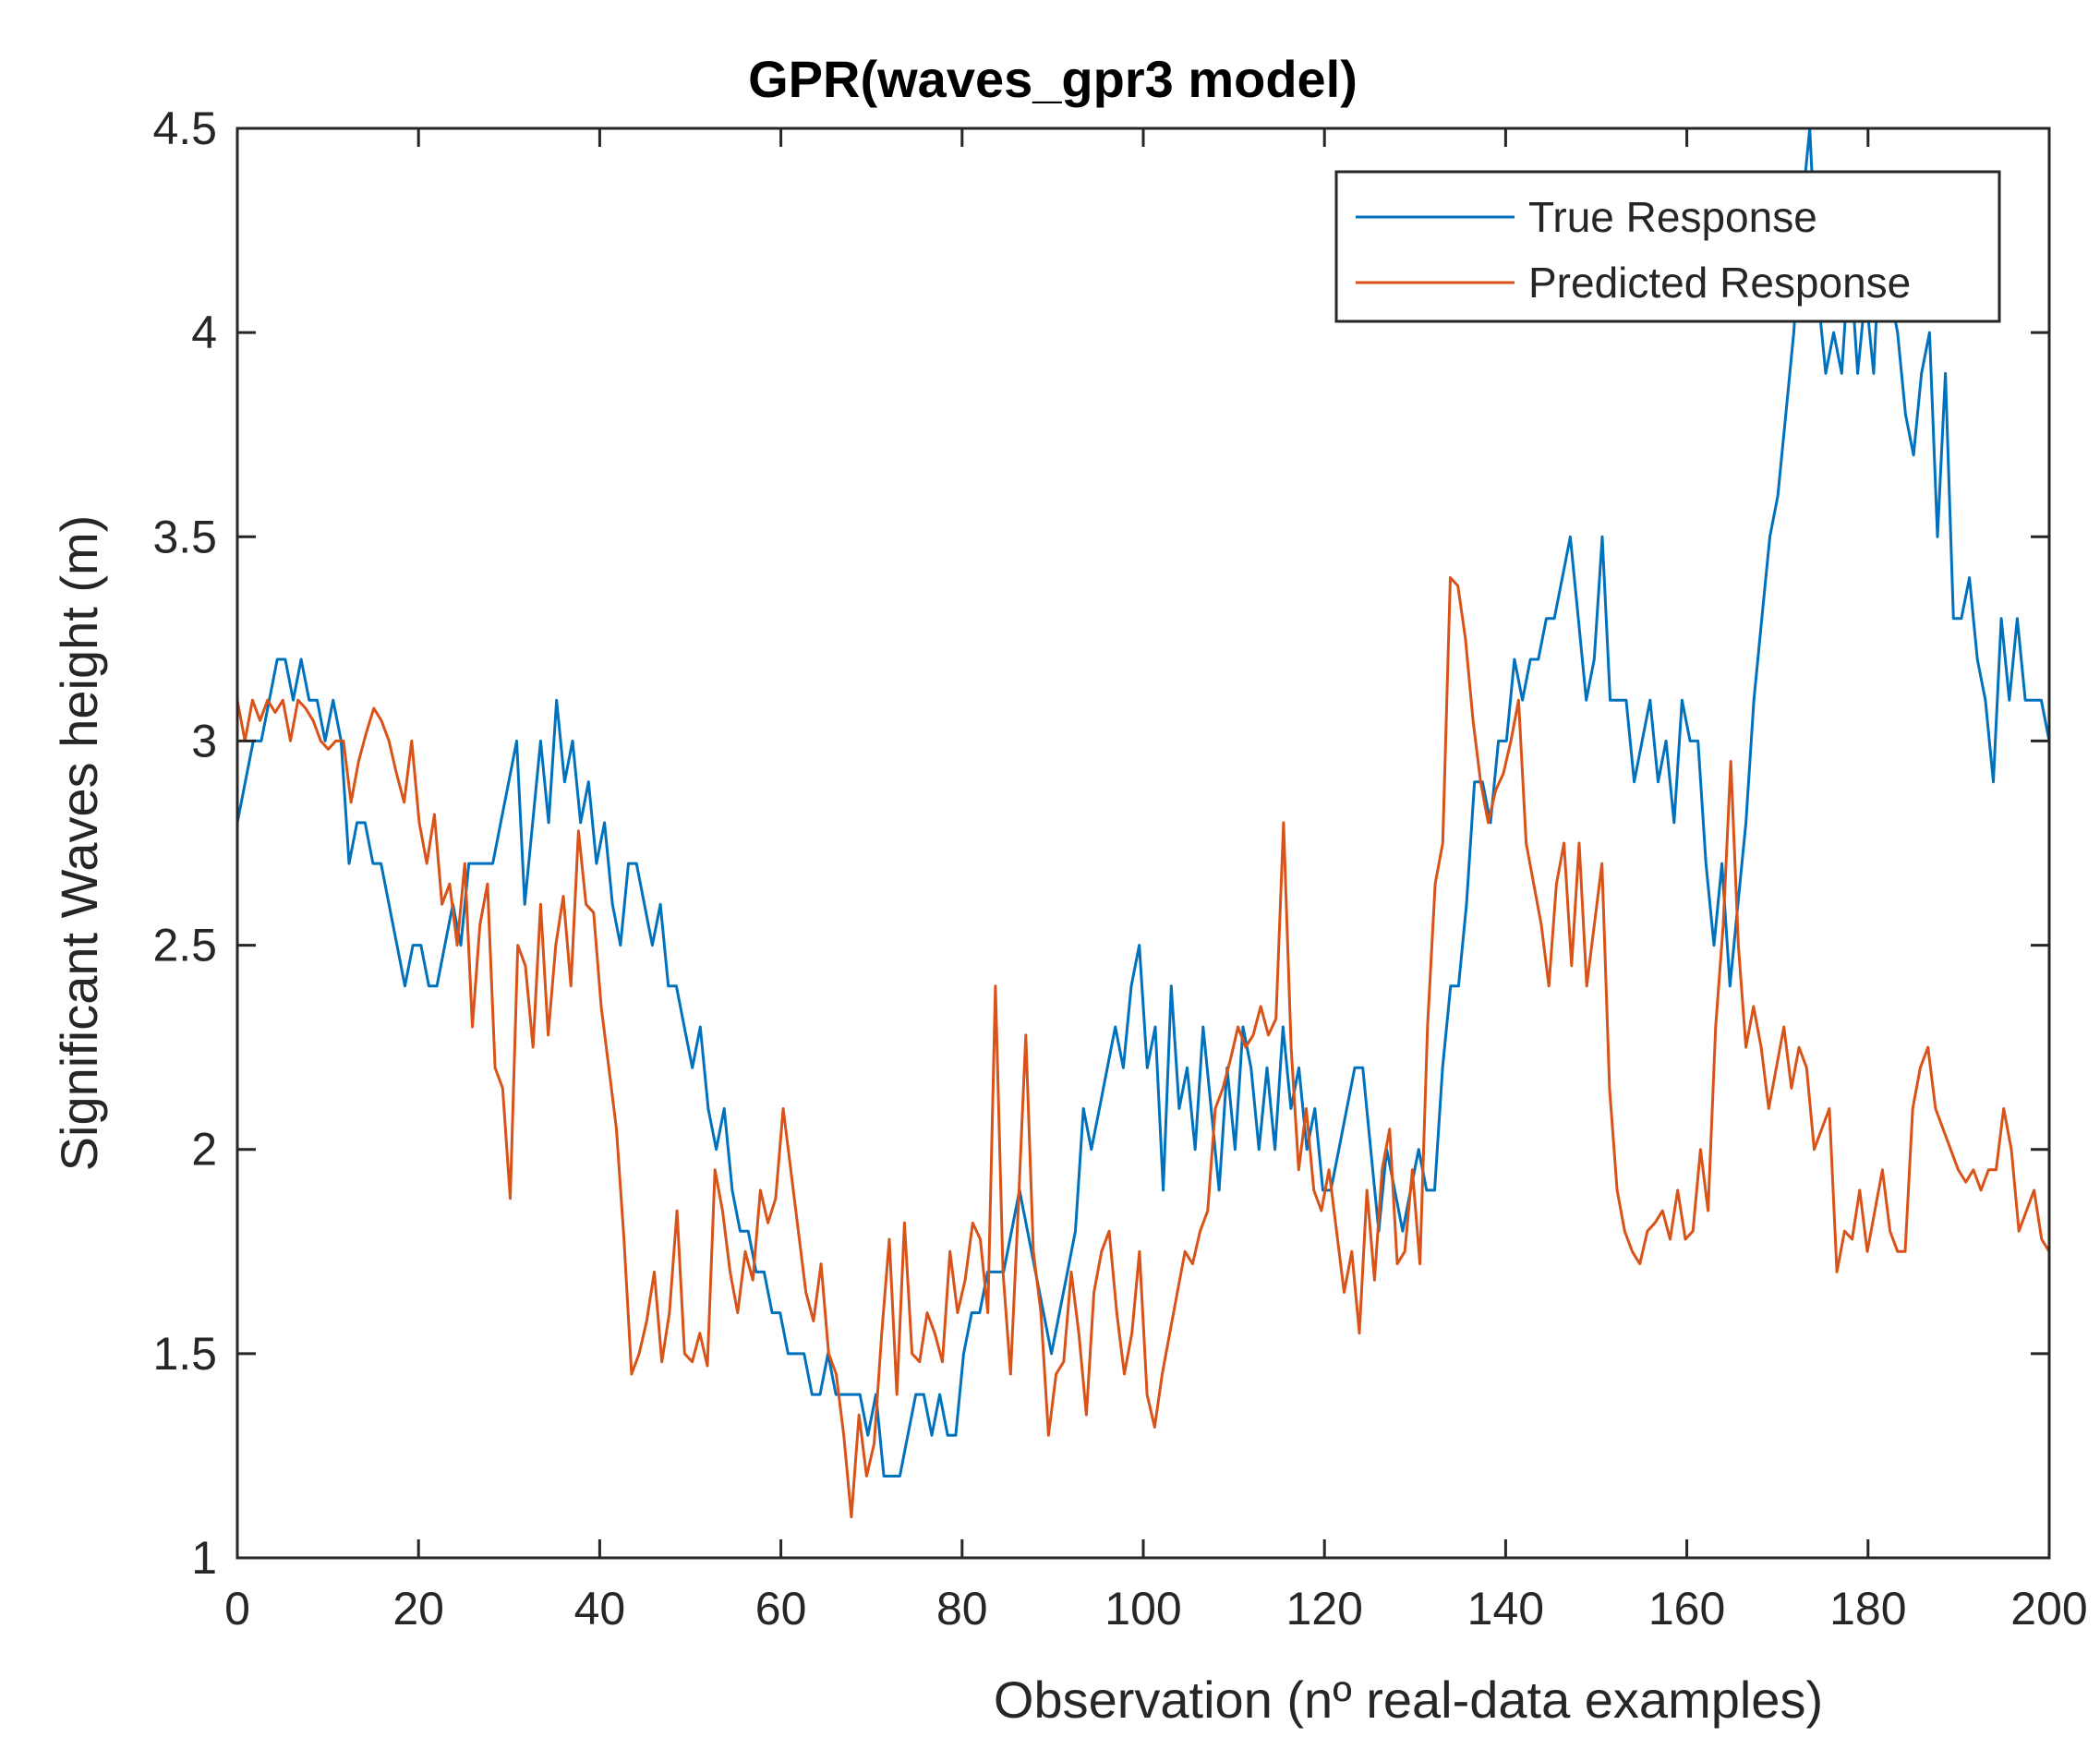 The height and width of the screenshot is (1761, 2100). What do you see at coordinates (237, 1609) in the screenshot?
I see `x-tick-label: 0` at bounding box center [237, 1609].